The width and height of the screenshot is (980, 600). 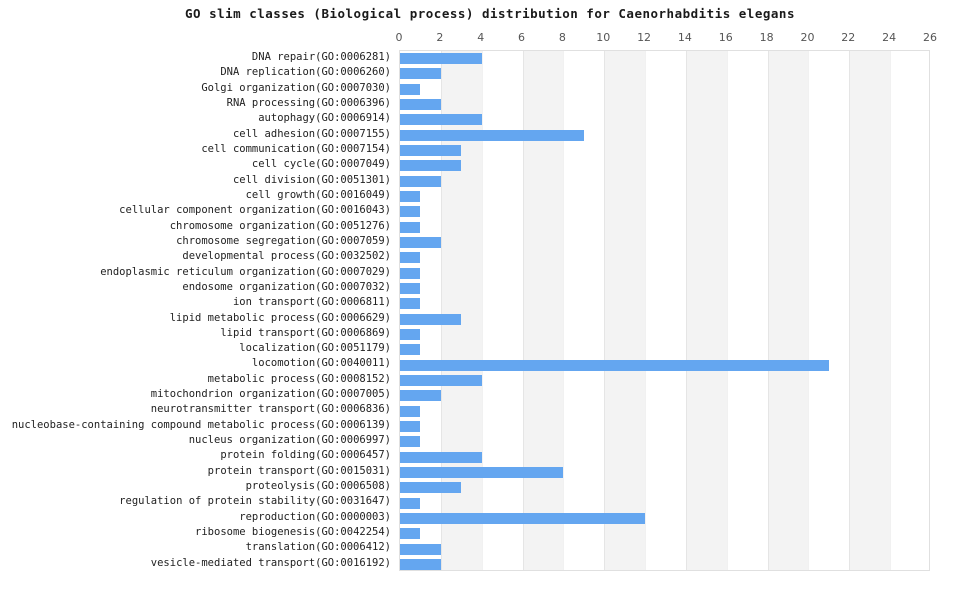 I want to click on category-label: cell division(GO:0051301), so click(x=311, y=179).